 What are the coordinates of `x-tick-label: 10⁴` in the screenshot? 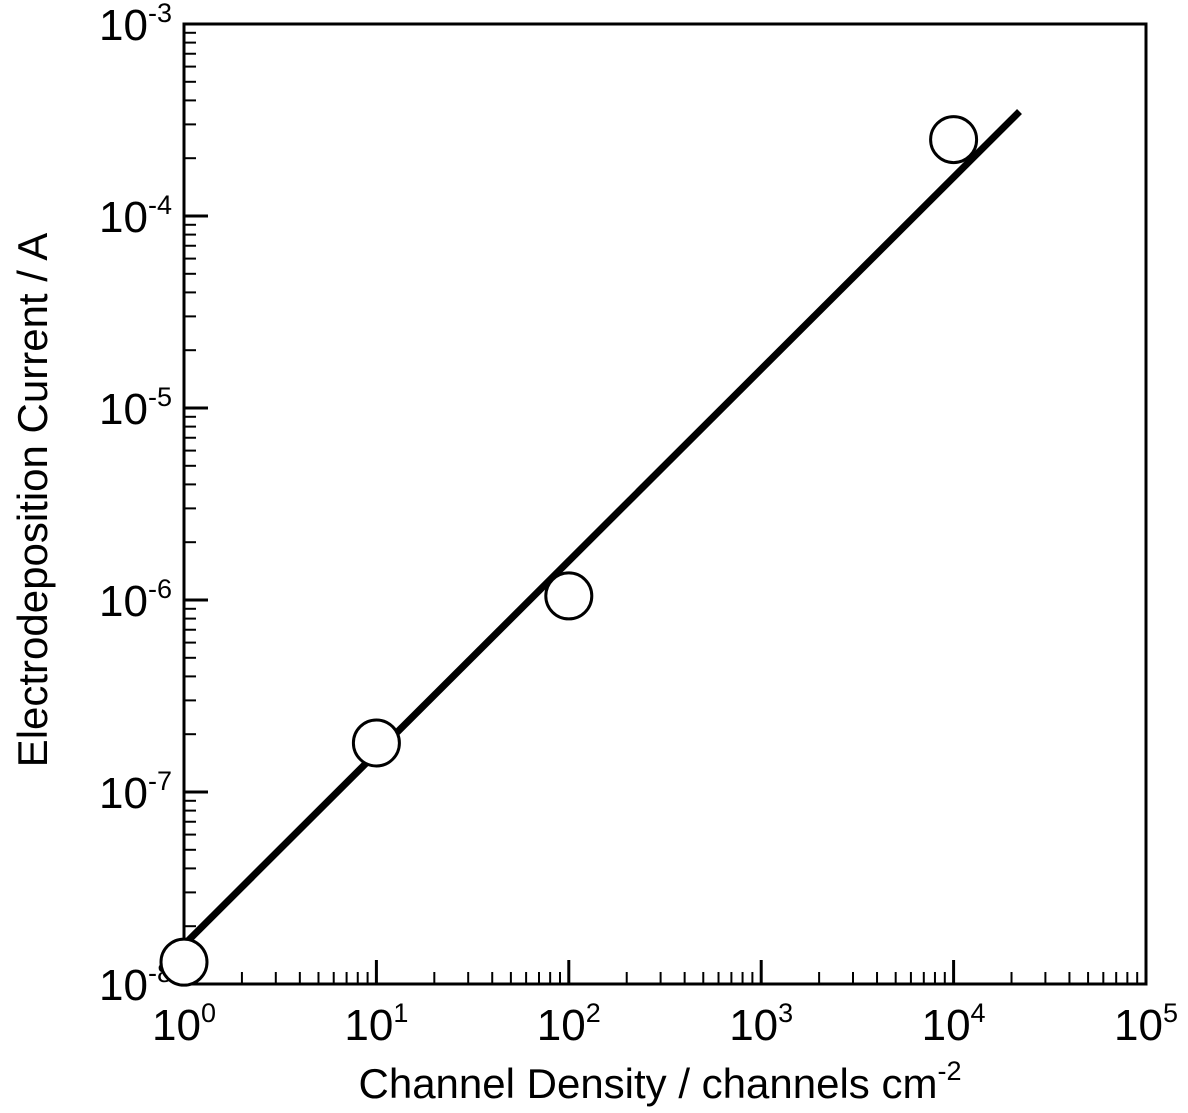 It's located at (954, 1024).